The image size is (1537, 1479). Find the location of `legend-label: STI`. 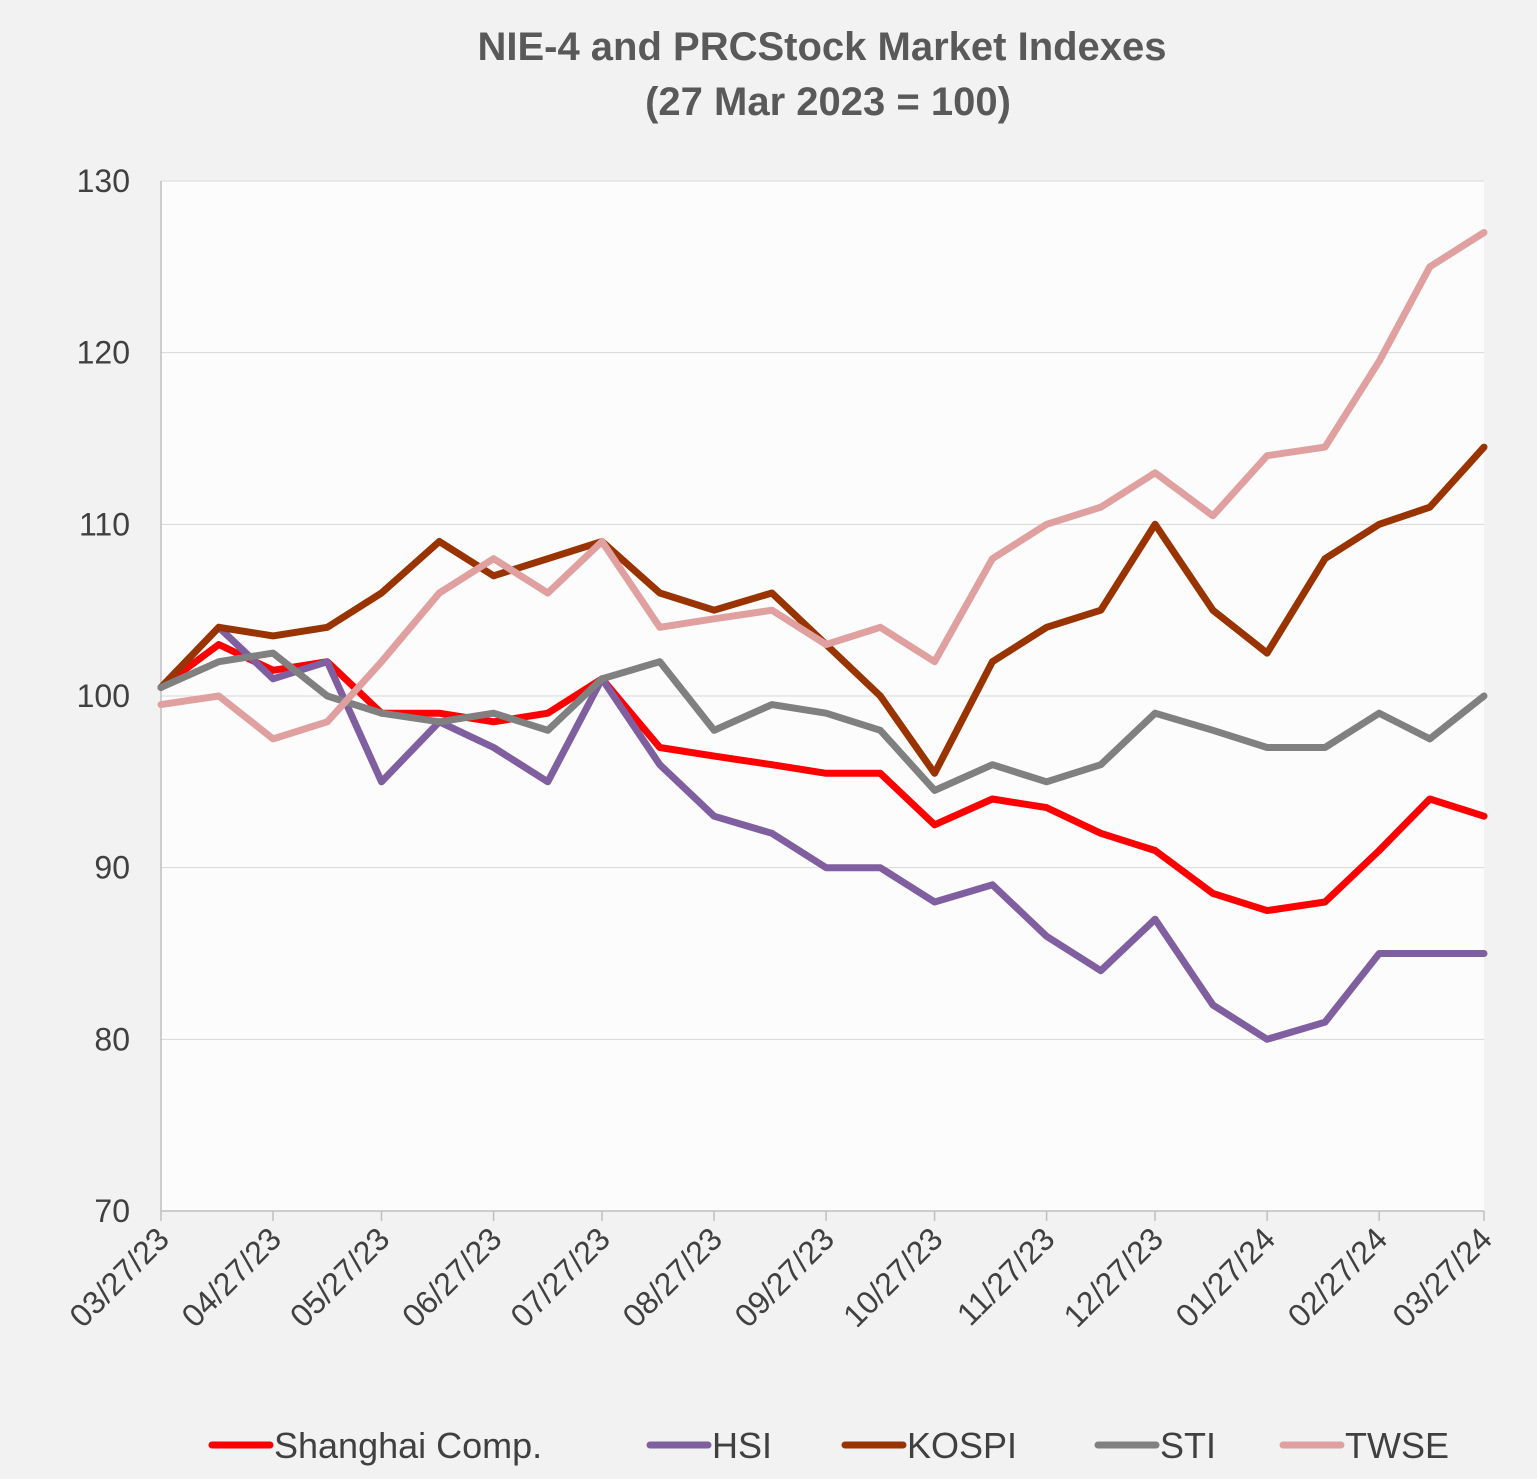

legend-label: STI is located at coordinates (1188, 1445).